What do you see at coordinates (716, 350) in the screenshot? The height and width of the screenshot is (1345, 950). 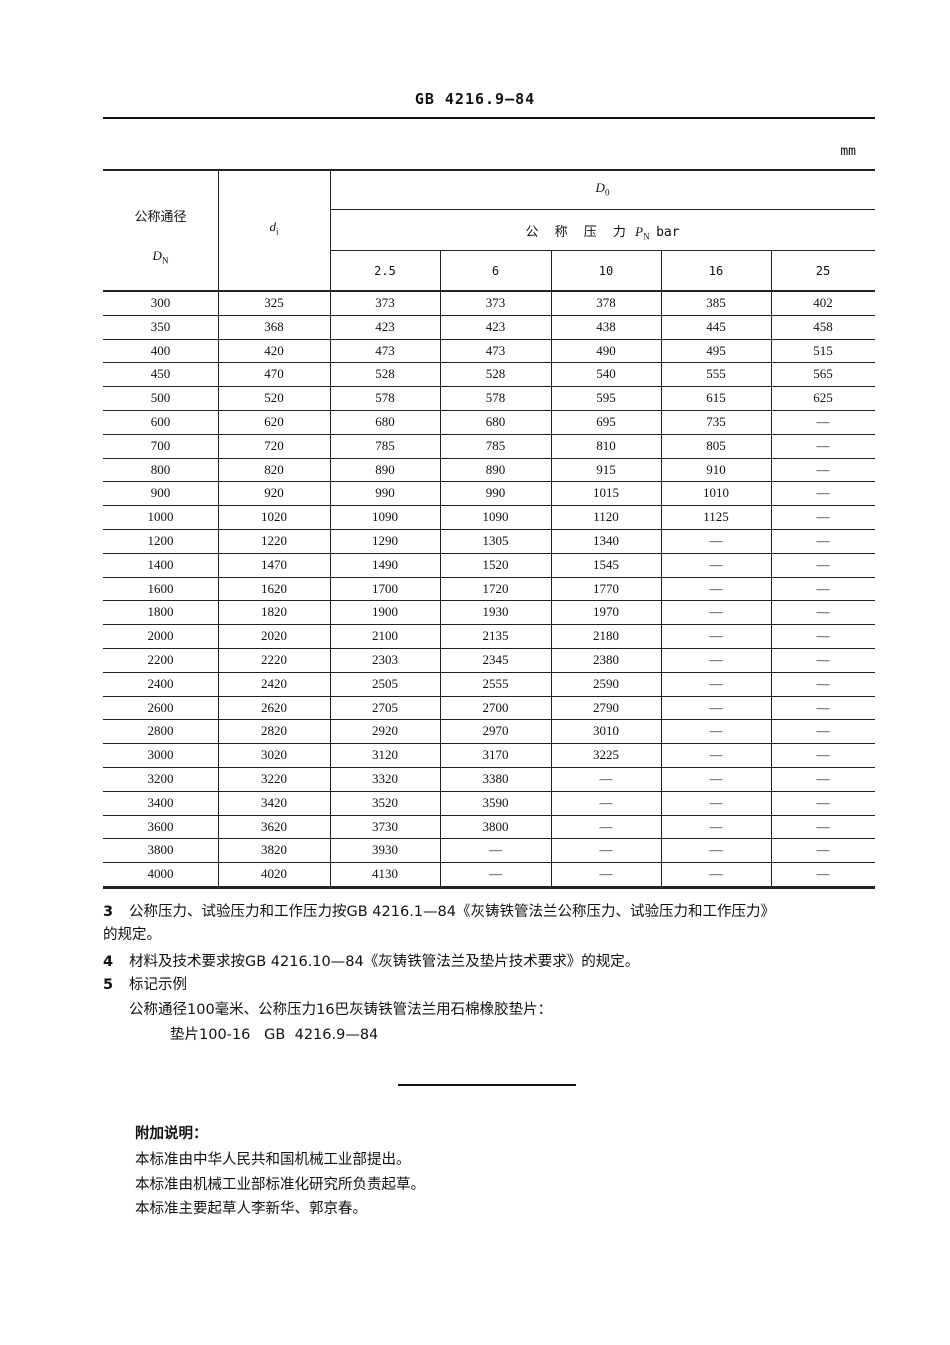 I see `table-cell: 495` at bounding box center [716, 350].